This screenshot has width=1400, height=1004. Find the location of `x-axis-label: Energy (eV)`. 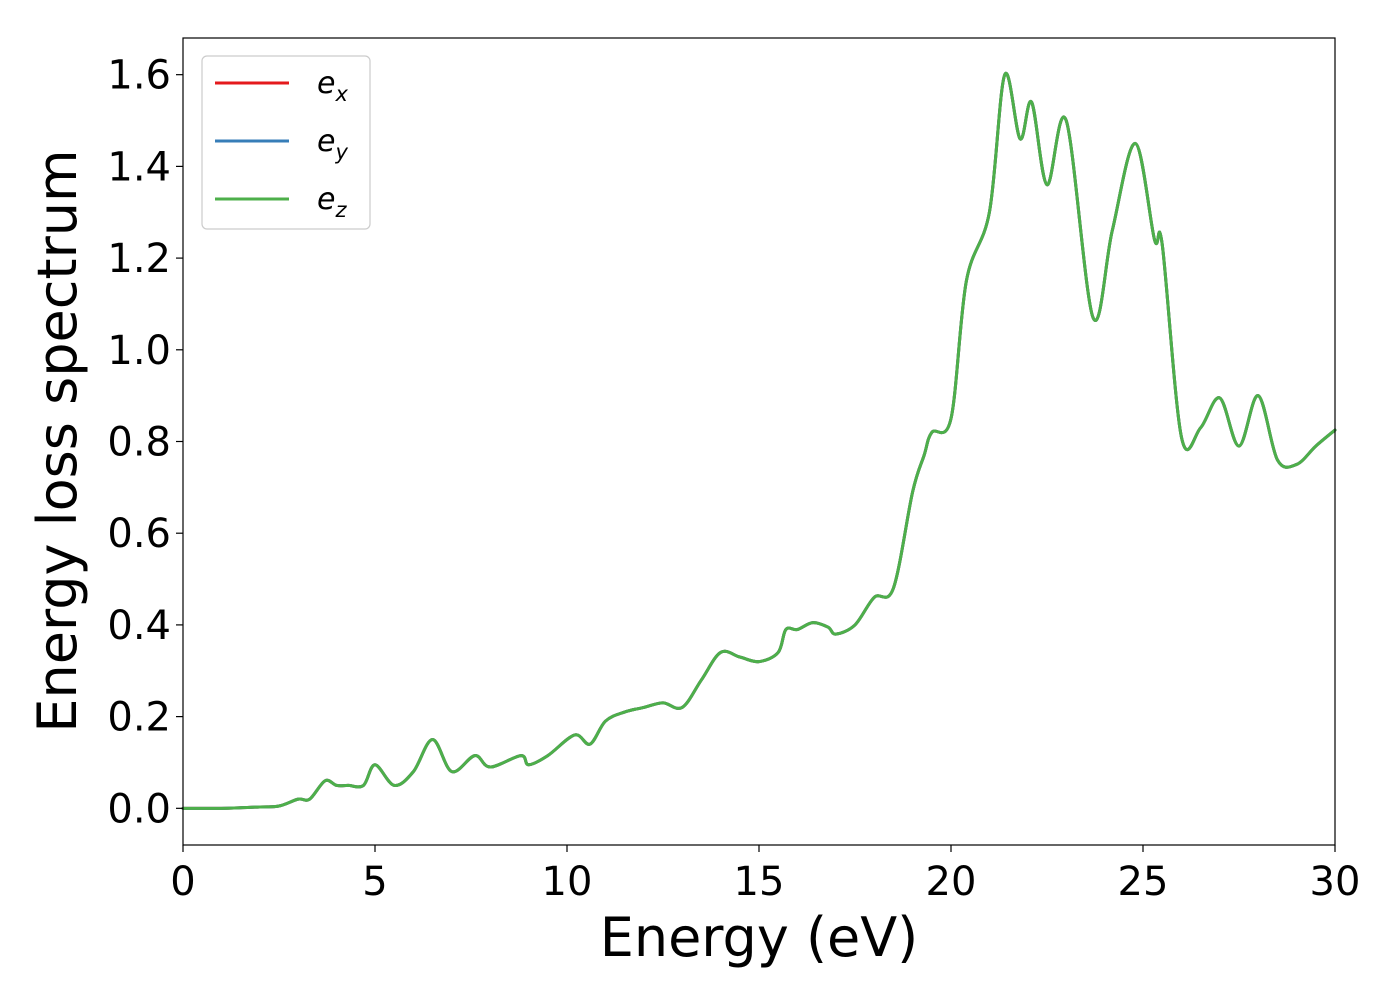

x-axis-label: Energy (eV) is located at coordinates (759, 937).